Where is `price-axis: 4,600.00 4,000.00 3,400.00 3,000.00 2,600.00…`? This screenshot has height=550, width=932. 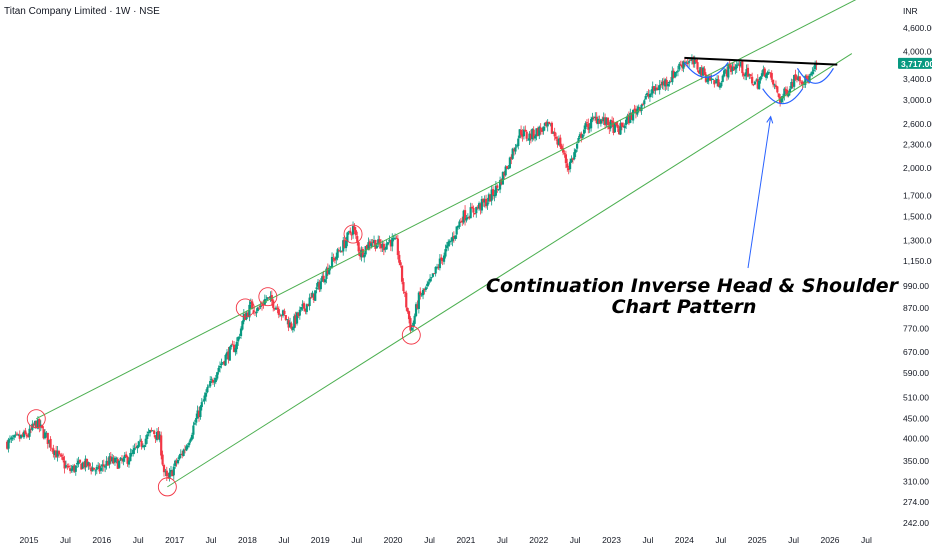
price-axis: 4,600.00 4,000.00 3,400.00 3,000.00 2,600.00… is located at coordinates (917, 275).